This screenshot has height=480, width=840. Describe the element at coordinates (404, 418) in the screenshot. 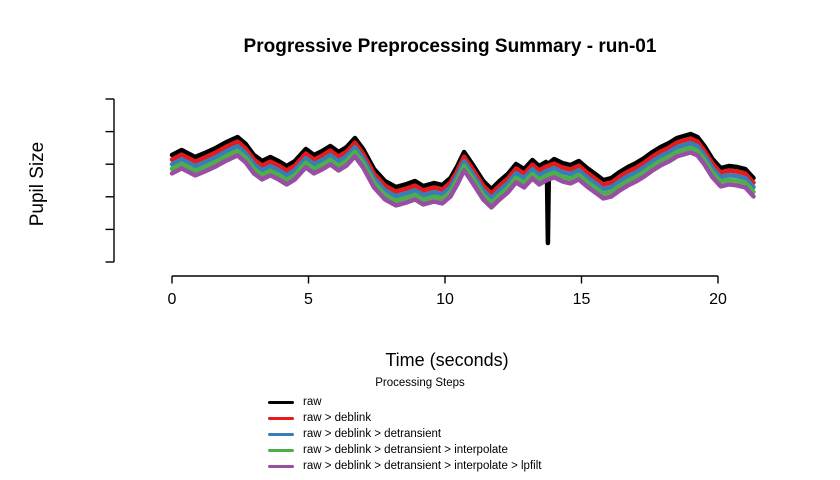

I see `legend-row: raw > deblink` at that location.